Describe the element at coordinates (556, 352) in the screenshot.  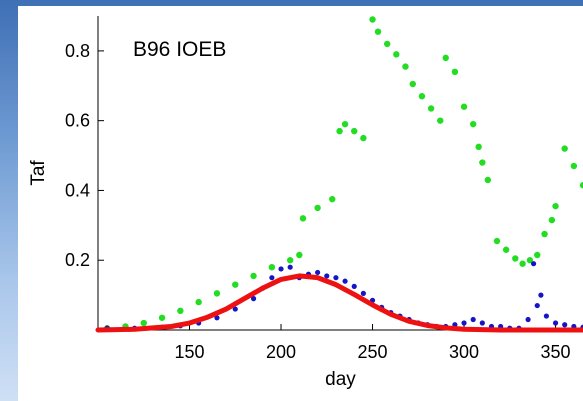
I see `x-tick-label: 350` at that location.